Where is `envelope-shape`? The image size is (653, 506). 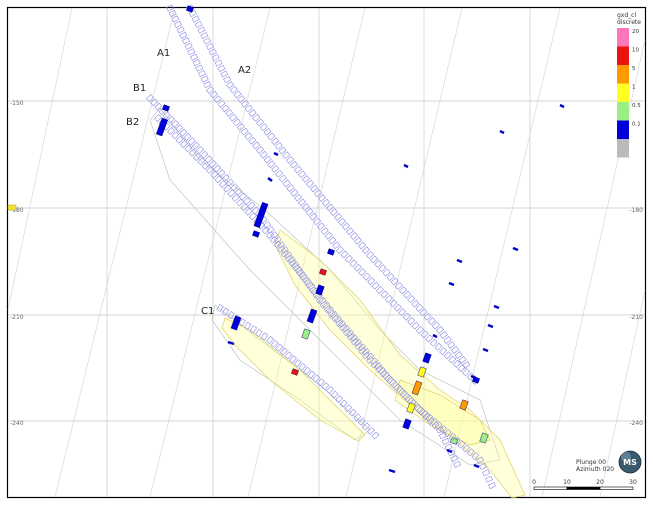 envelope-shape is located at coordinates (291, 372).